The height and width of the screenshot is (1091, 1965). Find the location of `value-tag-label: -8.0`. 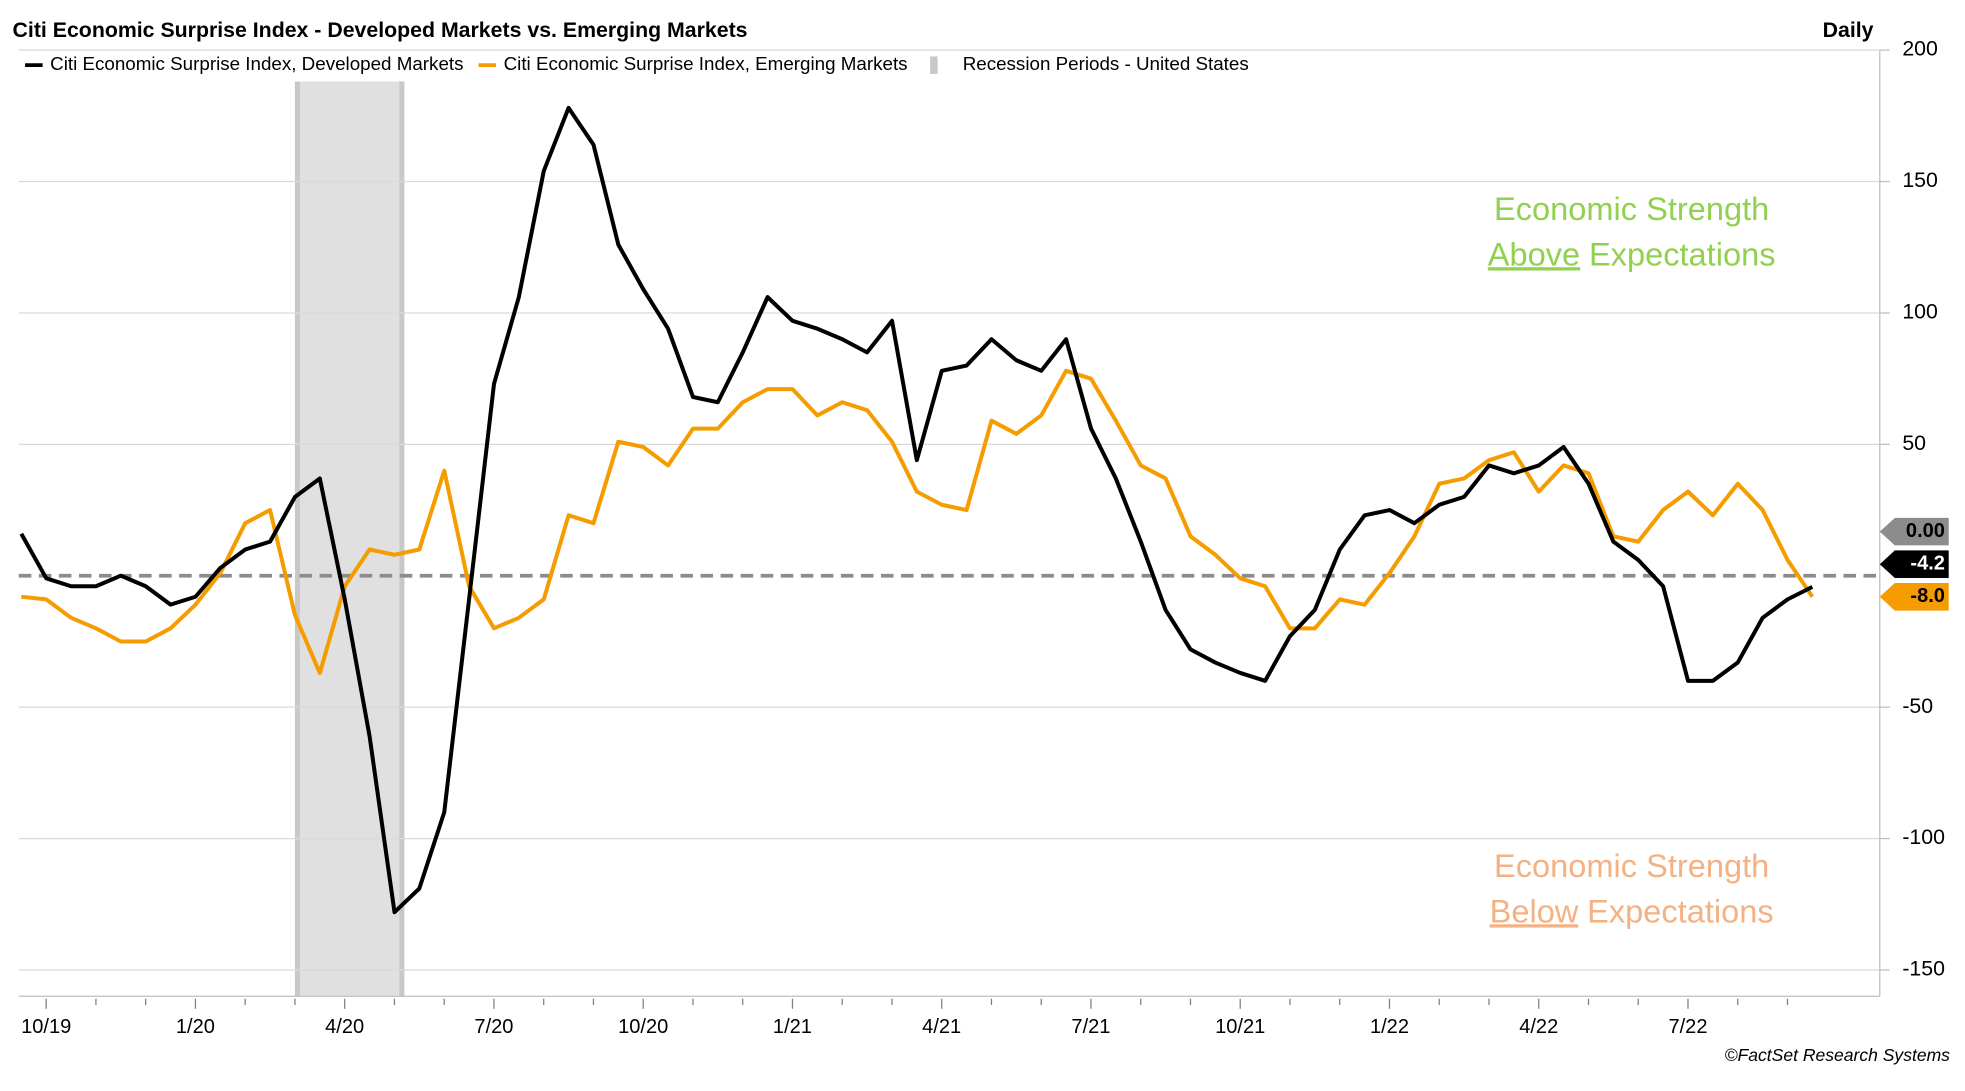

value-tag-label: -8.0 is located at coordinates (1927, 596).